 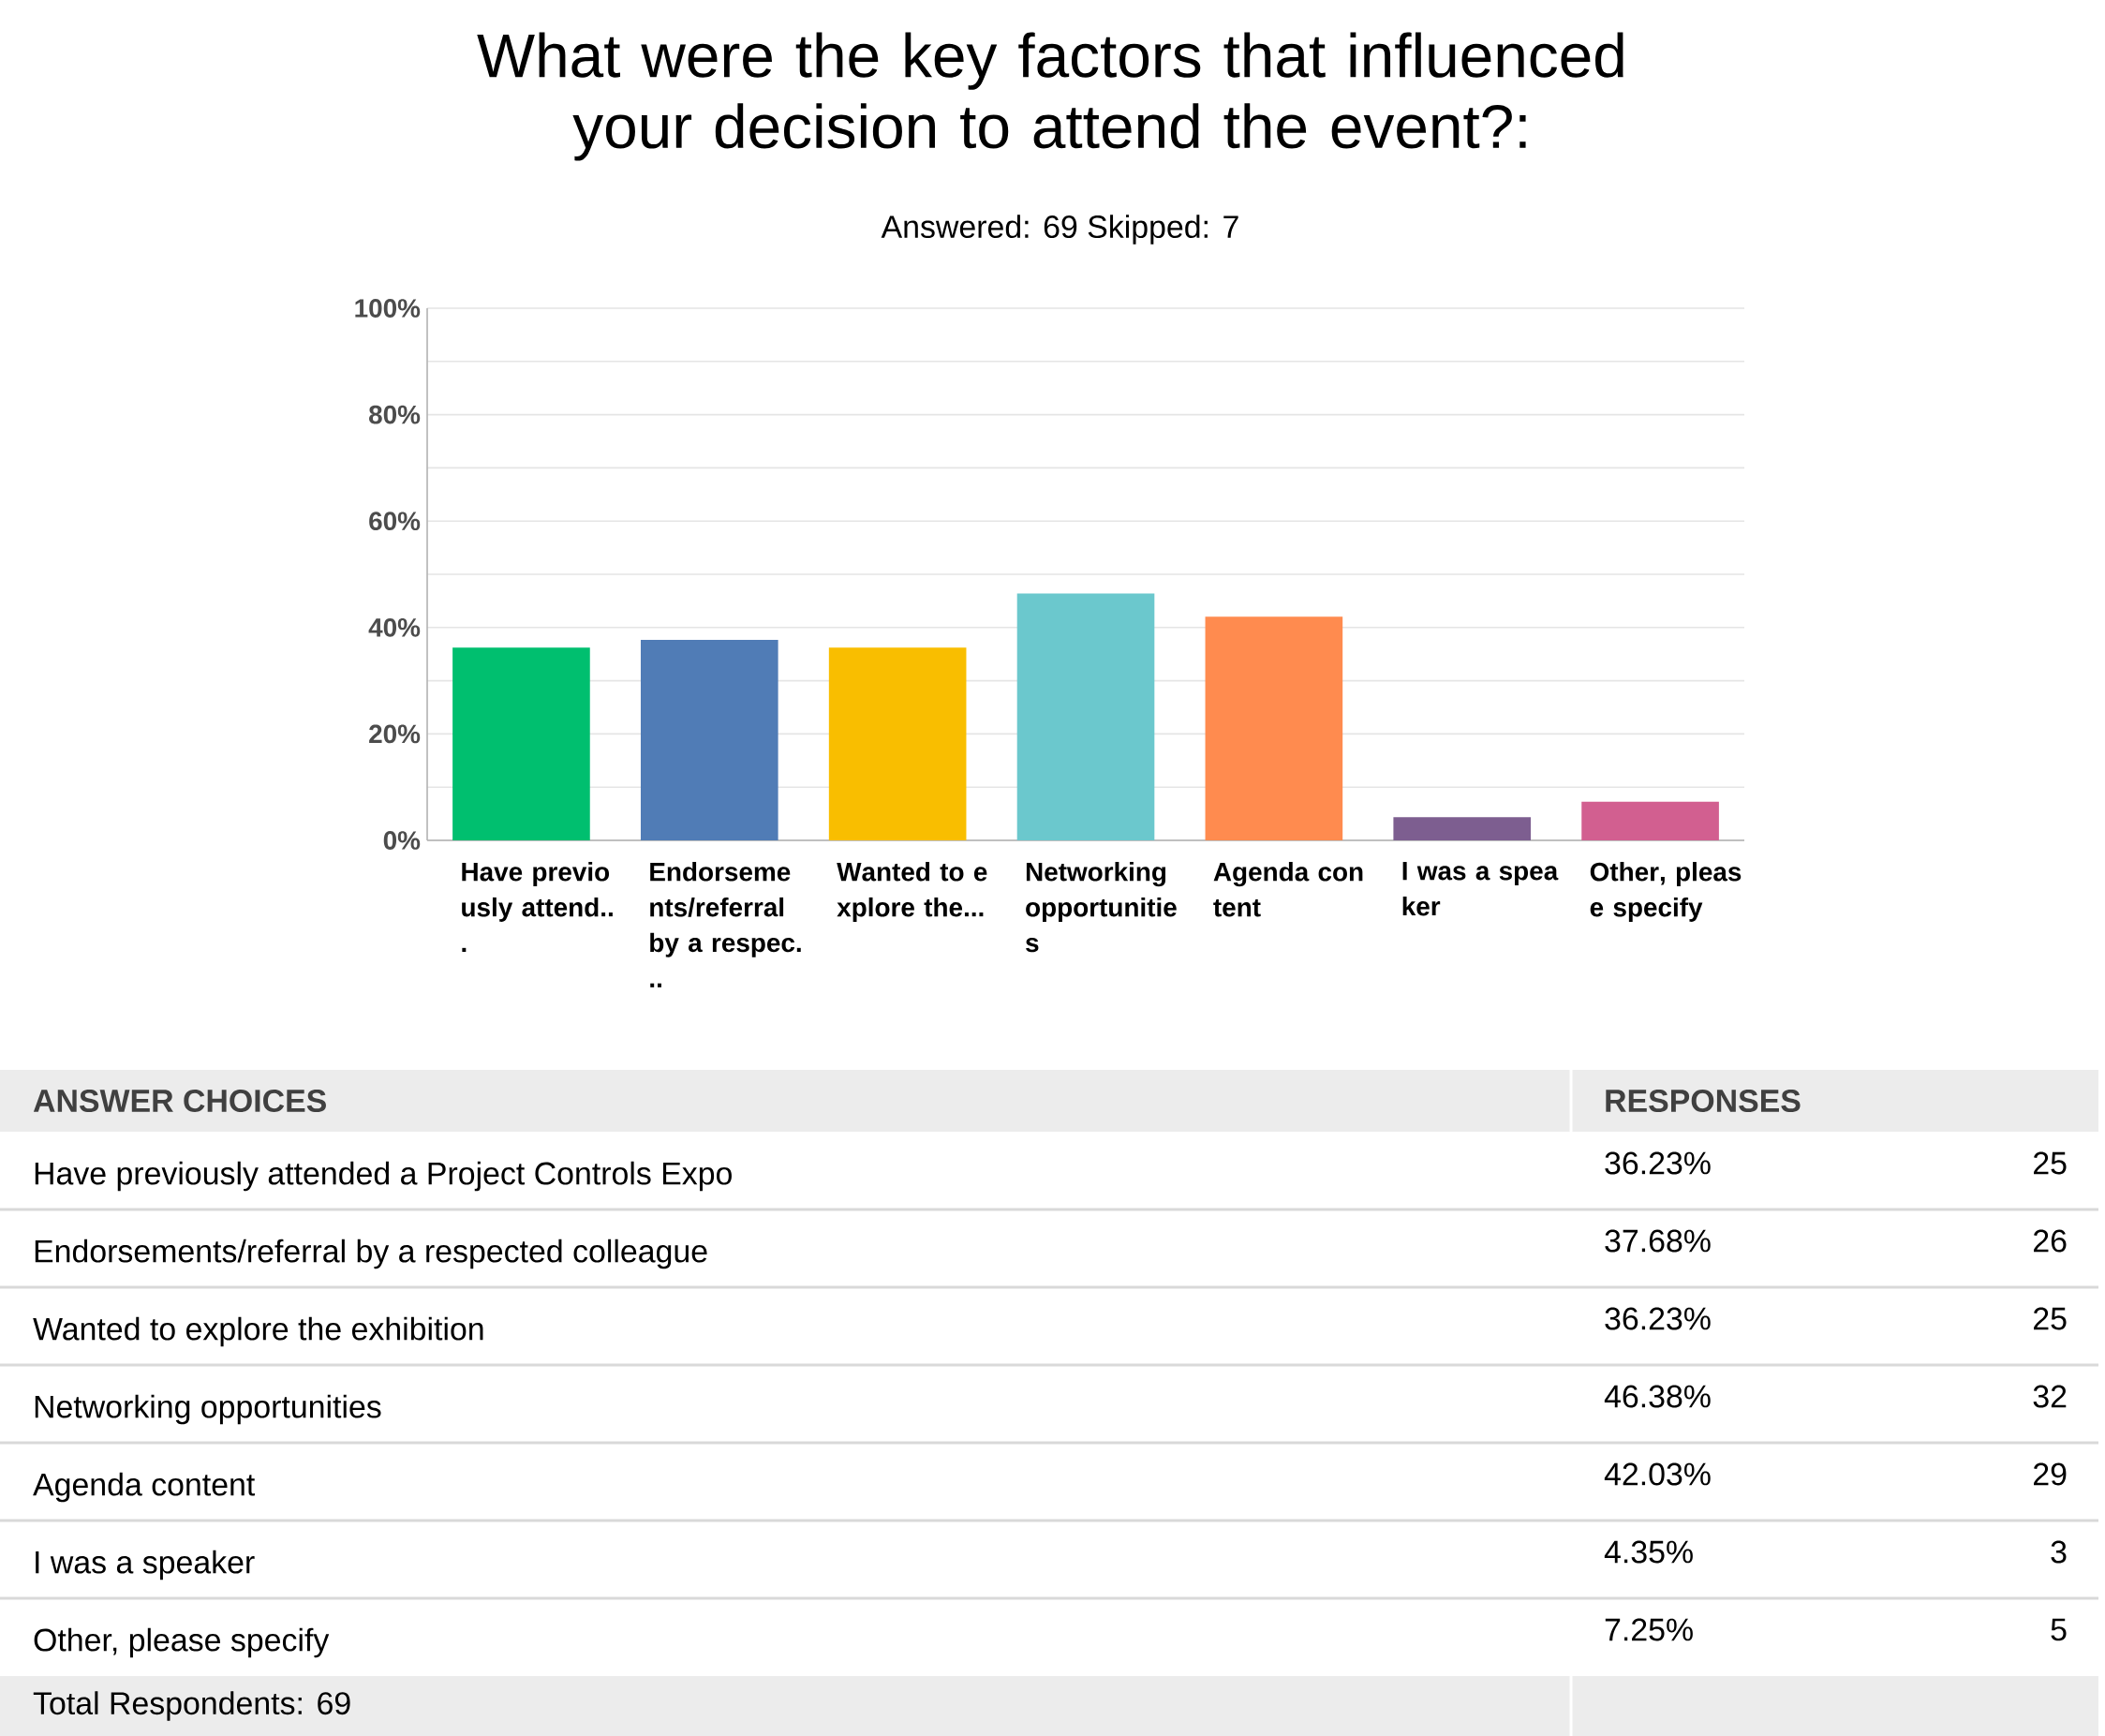 What do you see at coordinates (402, 841) in the screenshot?
I see `y-tick-label: 0%` at bounding box center [402, 841].